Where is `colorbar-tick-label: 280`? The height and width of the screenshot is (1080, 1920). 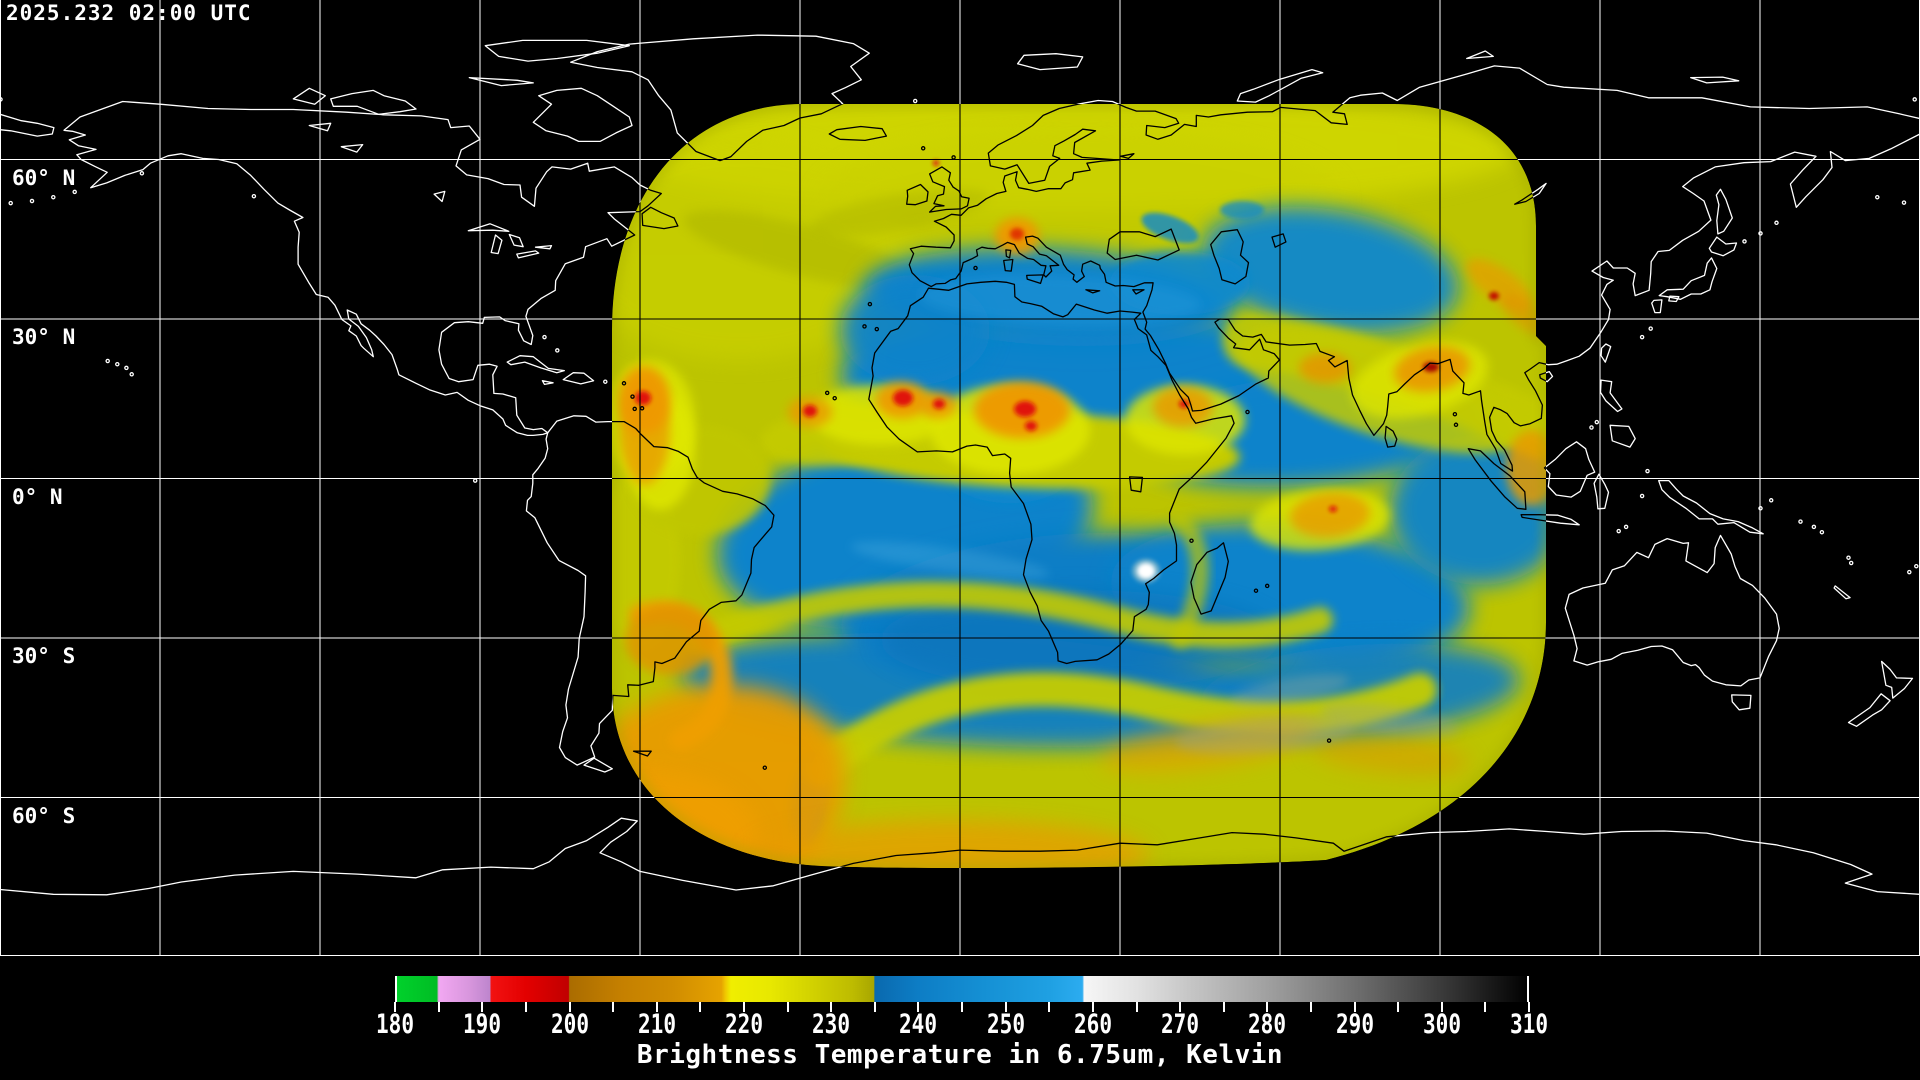
colorbar-tick-label: 280 is located at coordinates (1267, 1024).